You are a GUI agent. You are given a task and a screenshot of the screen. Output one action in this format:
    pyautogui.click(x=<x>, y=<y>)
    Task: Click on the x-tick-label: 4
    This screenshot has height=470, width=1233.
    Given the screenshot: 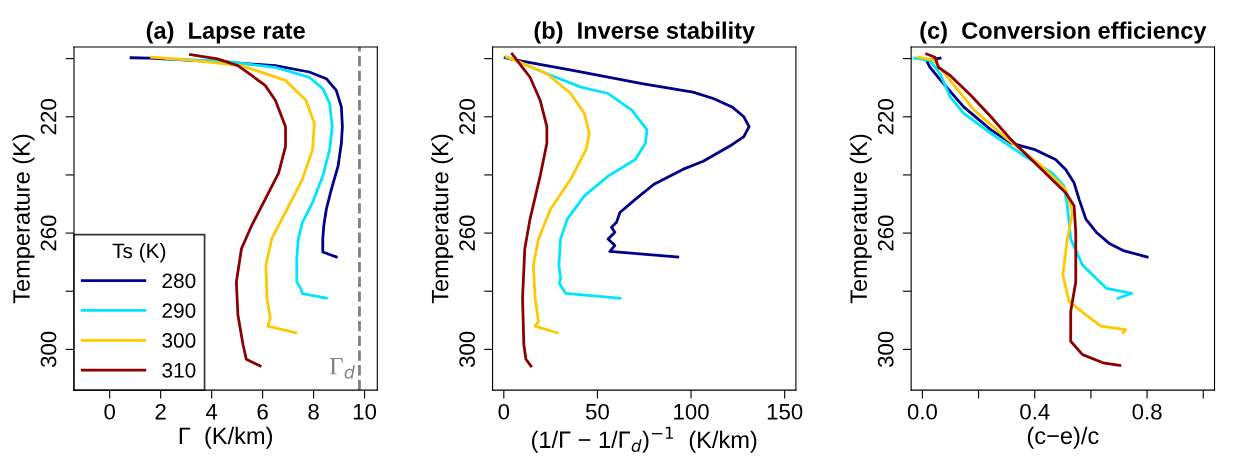 What is the action you would take?
    pyautogui.click(x=211, y=412)
    